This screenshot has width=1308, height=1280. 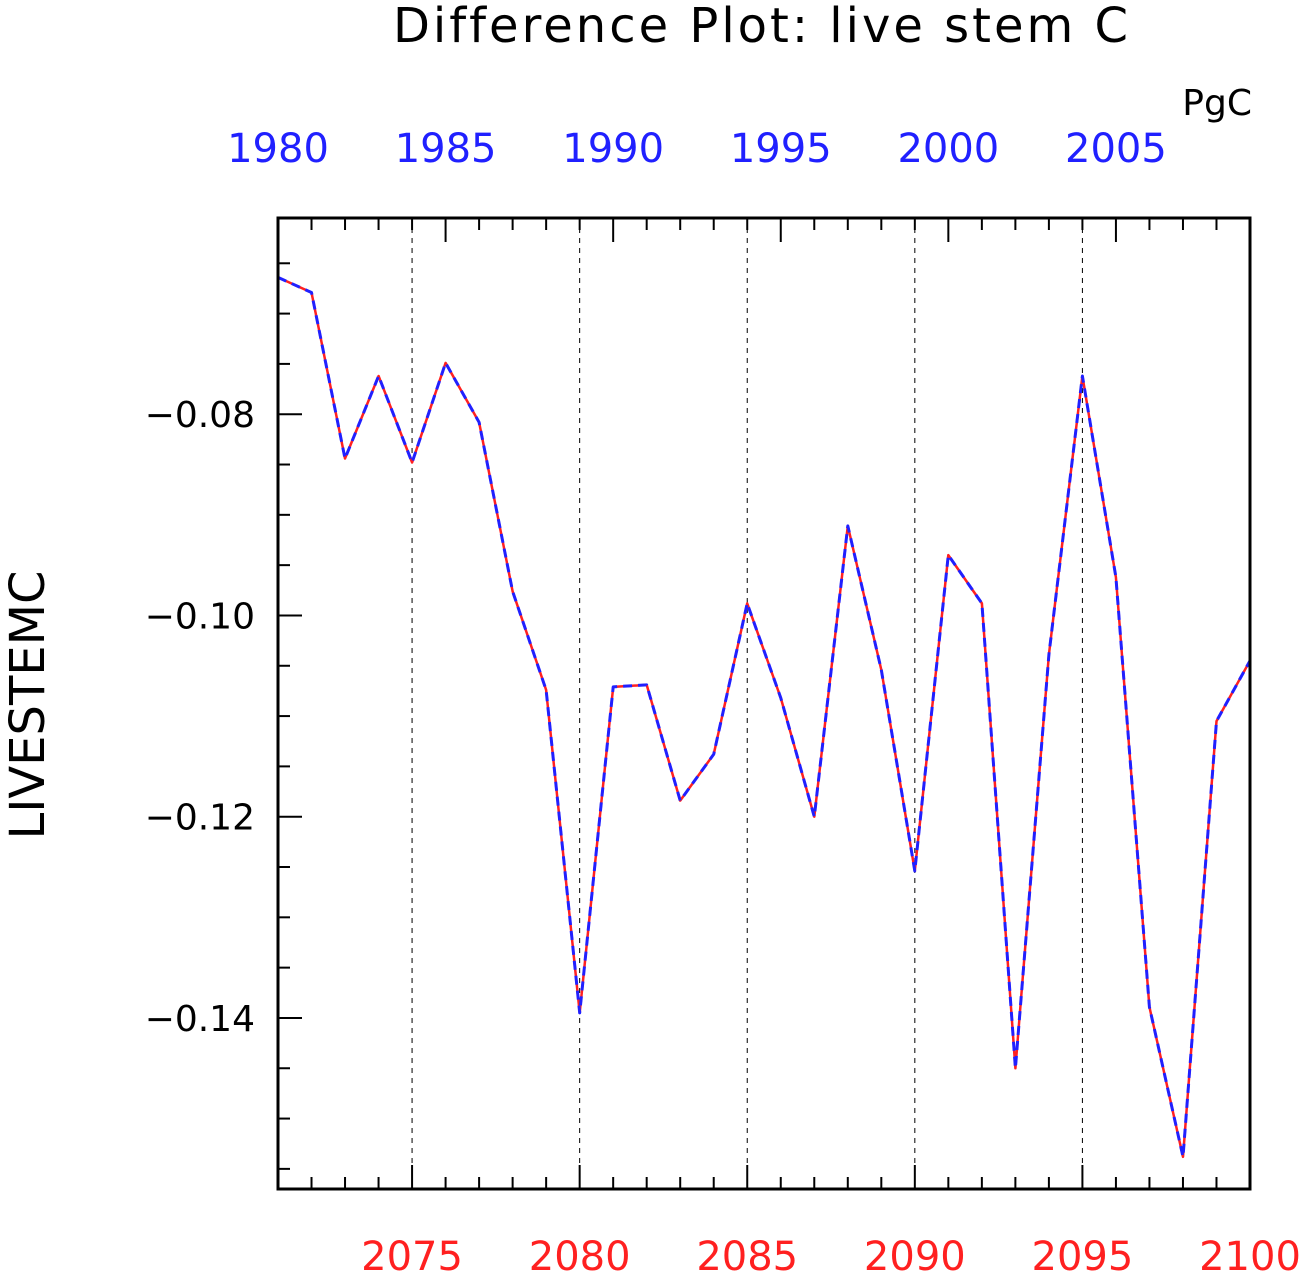 What do you see at coordinates (200, 616) in the screenshot?
I see `left-tick-label: −0.10` at bounding box center [200, 616].